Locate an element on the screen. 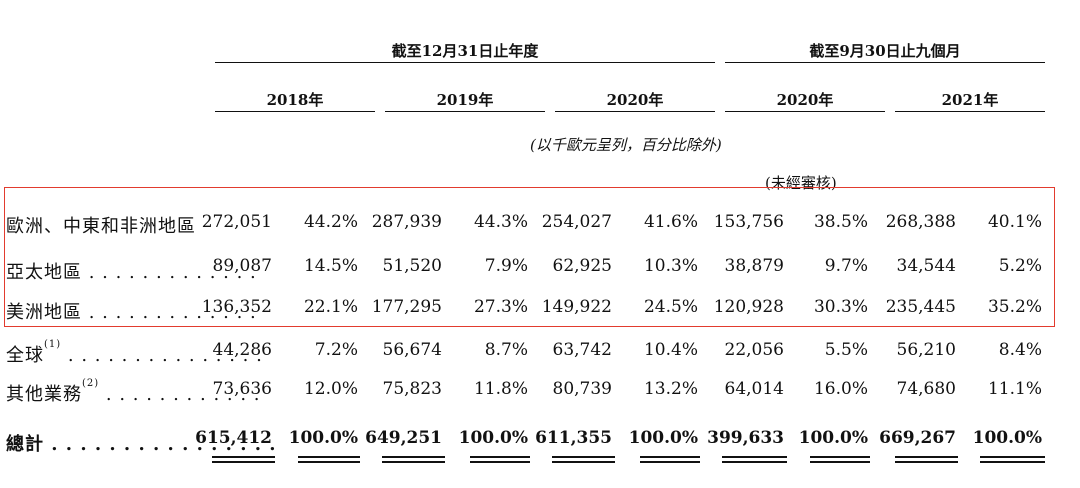 The height and width of the screenshot is (488, 1080). row-label-other-footnote: (2) is located at coordinates (91, 383).